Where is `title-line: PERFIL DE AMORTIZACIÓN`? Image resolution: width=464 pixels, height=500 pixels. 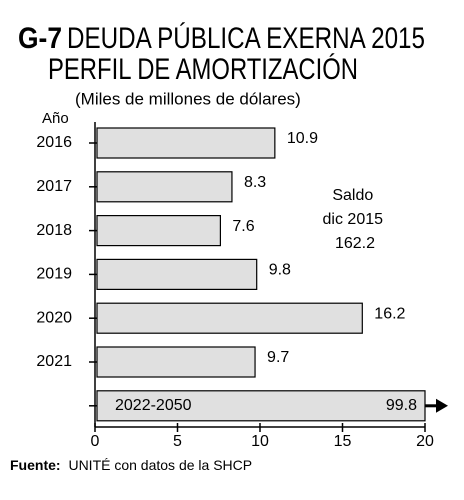 title-line: PERFIL DE AMORTIZACIÓN is located at coordinates (203, 69).